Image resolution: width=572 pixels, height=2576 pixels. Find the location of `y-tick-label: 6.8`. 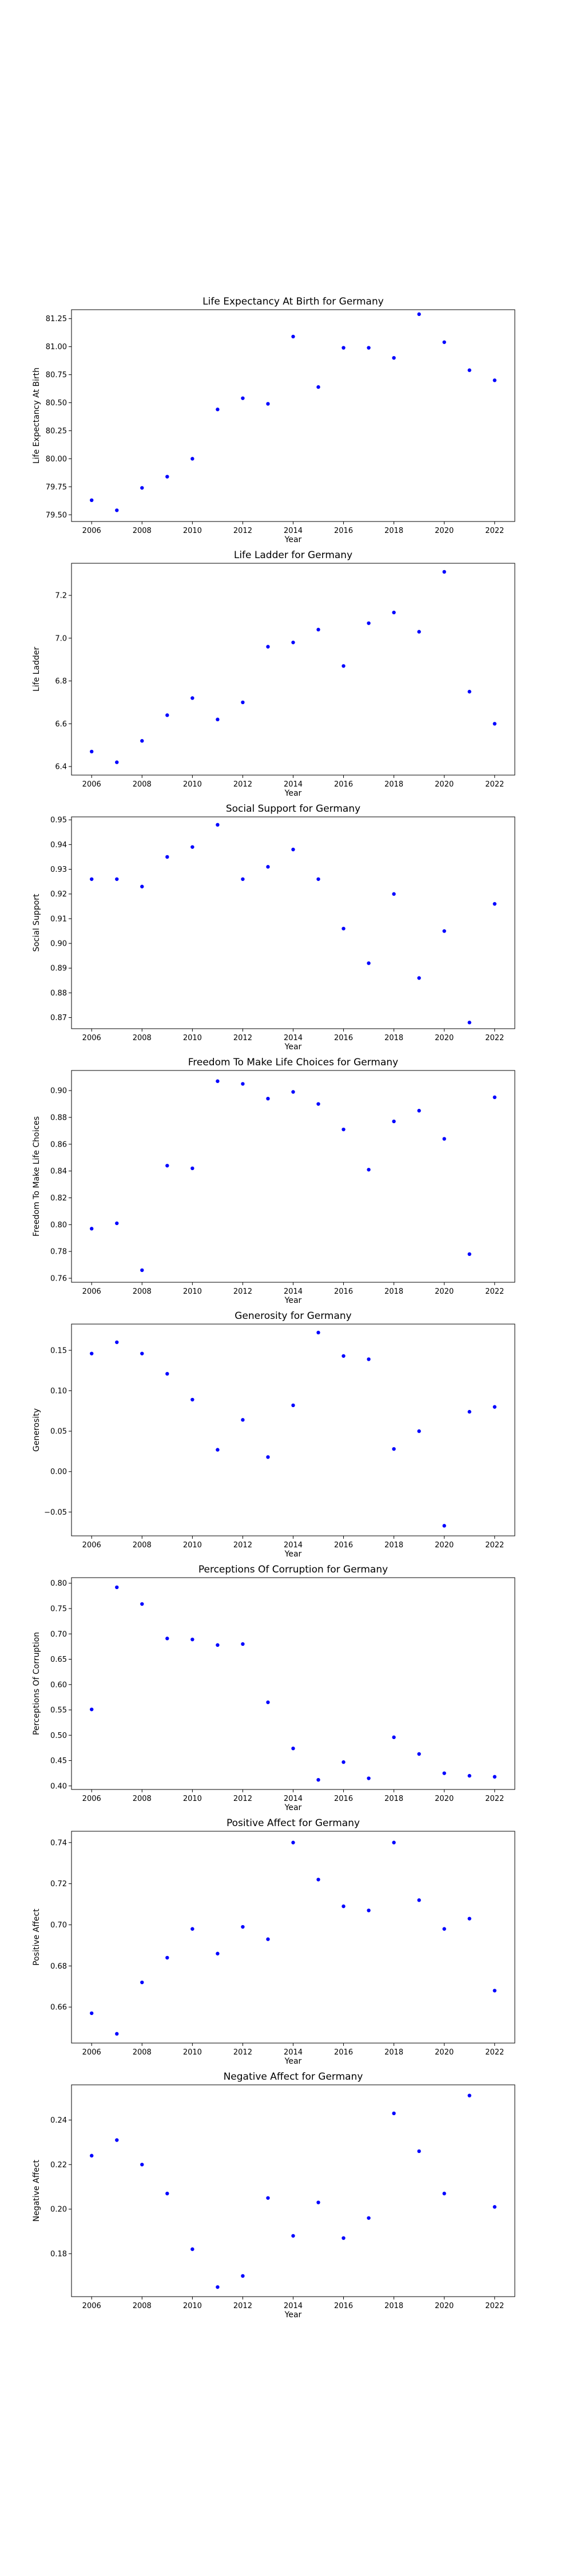

y-tick-label: 6.8 is located at coordinates (61, 681).